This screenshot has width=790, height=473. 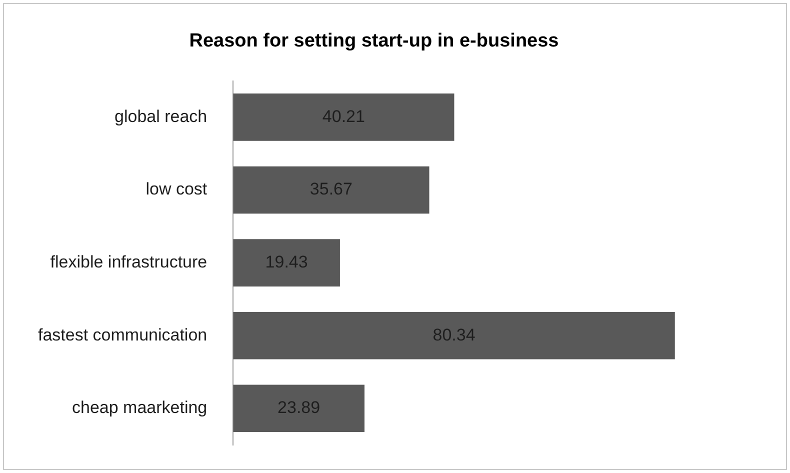 I want to click on data-label: 35.67, so click(x=331, y=189).